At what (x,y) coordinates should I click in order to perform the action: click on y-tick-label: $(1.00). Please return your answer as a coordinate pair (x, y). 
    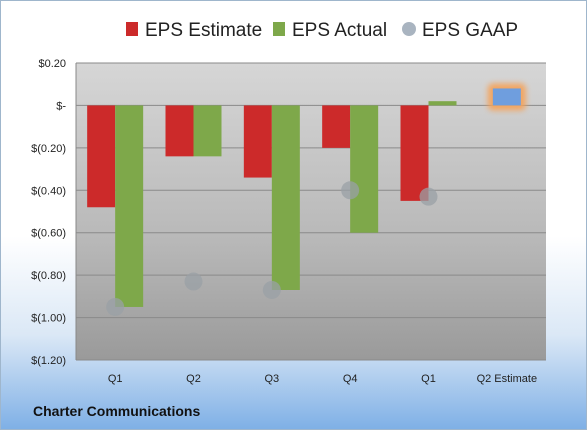
    Looking at the image, I should click on (48, 319).